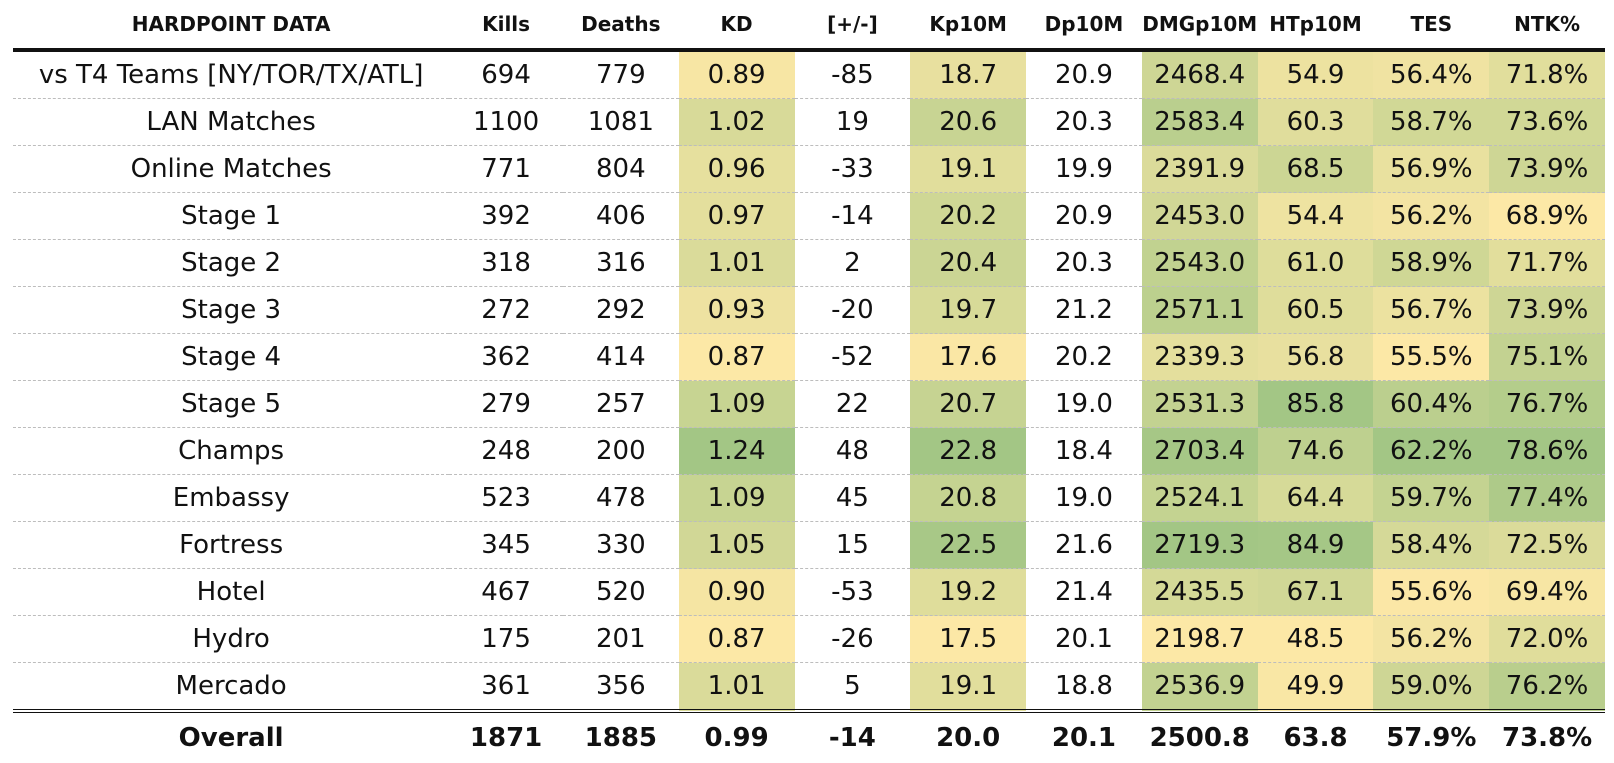 The image size is (1614, 763). What do you see at coordinates (1431, 451) in the screenshot?
I see `cell-tes: 62.2%` at bounding box center [1431, 451].